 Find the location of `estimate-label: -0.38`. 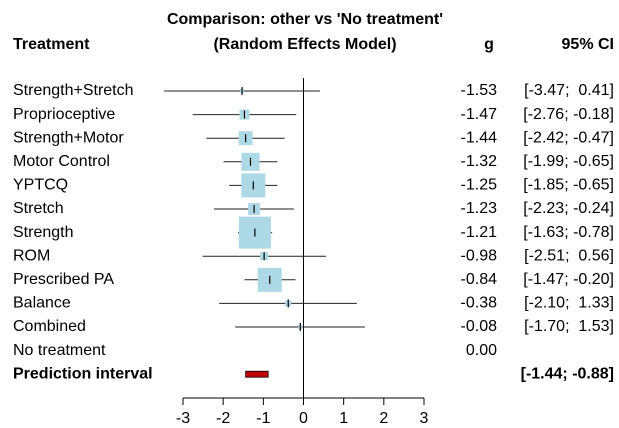

estimate-label: -0.38 is located at coordinates (479, 303).